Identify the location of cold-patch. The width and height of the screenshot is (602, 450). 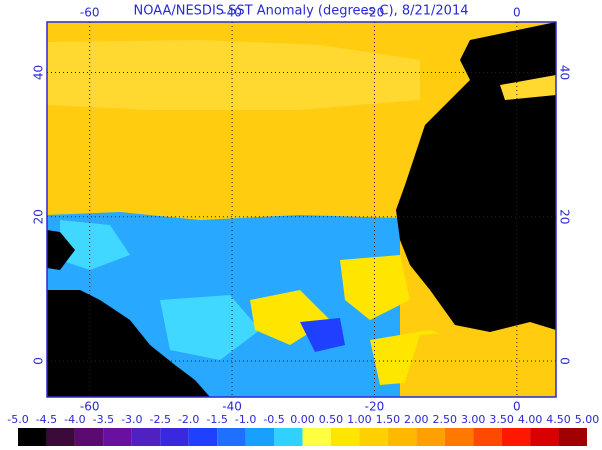
(322, 335).